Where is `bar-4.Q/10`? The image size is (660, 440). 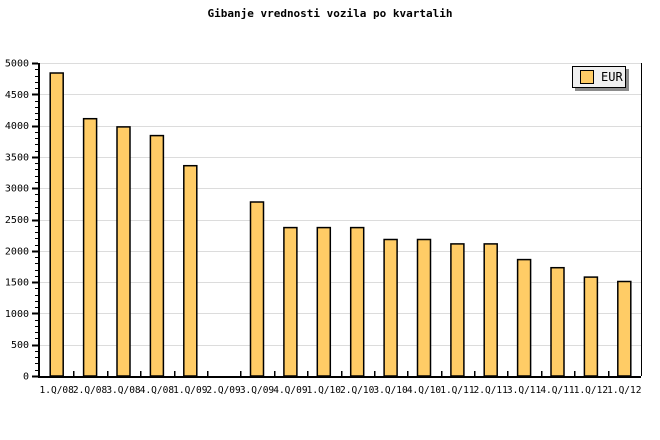 bar-4.Q/10 is located at coordinates (424, 307).